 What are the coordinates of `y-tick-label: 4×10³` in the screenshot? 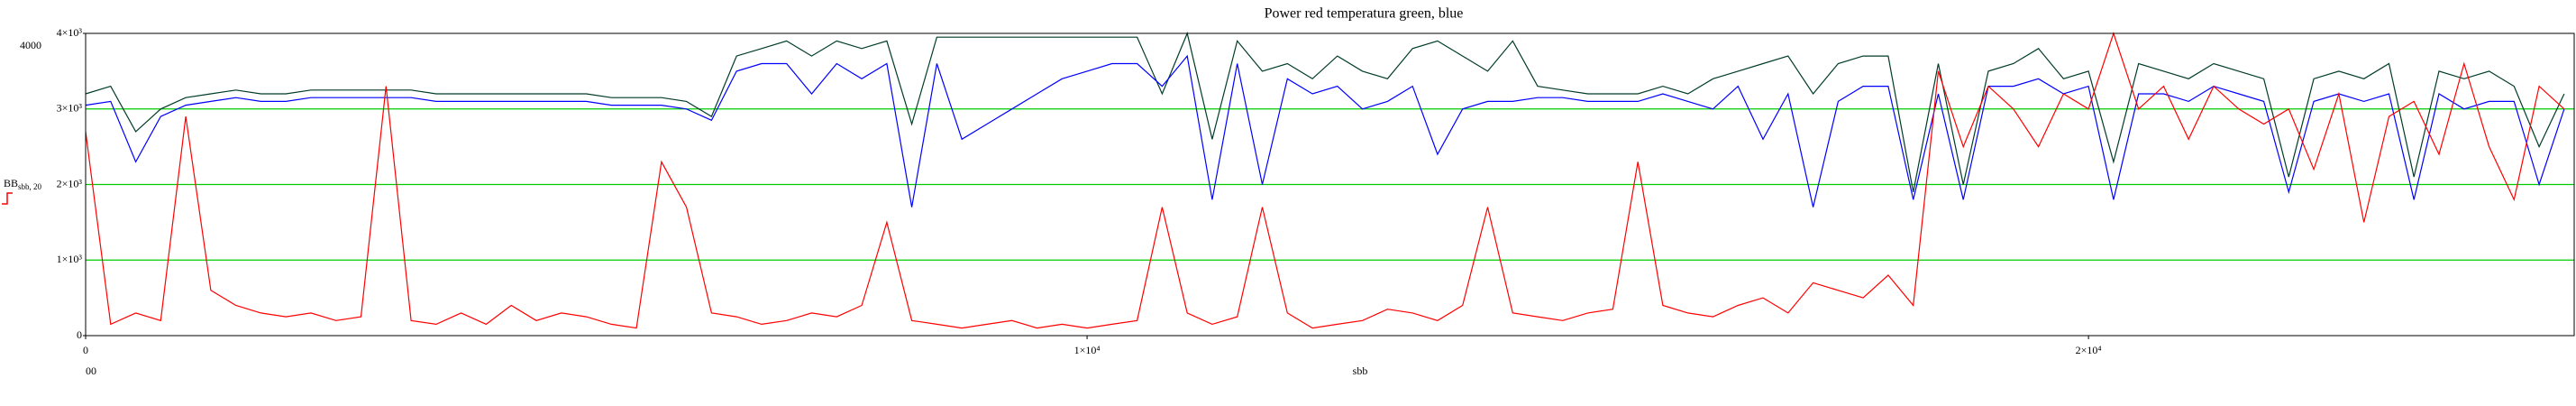 It's located at (70, 33).